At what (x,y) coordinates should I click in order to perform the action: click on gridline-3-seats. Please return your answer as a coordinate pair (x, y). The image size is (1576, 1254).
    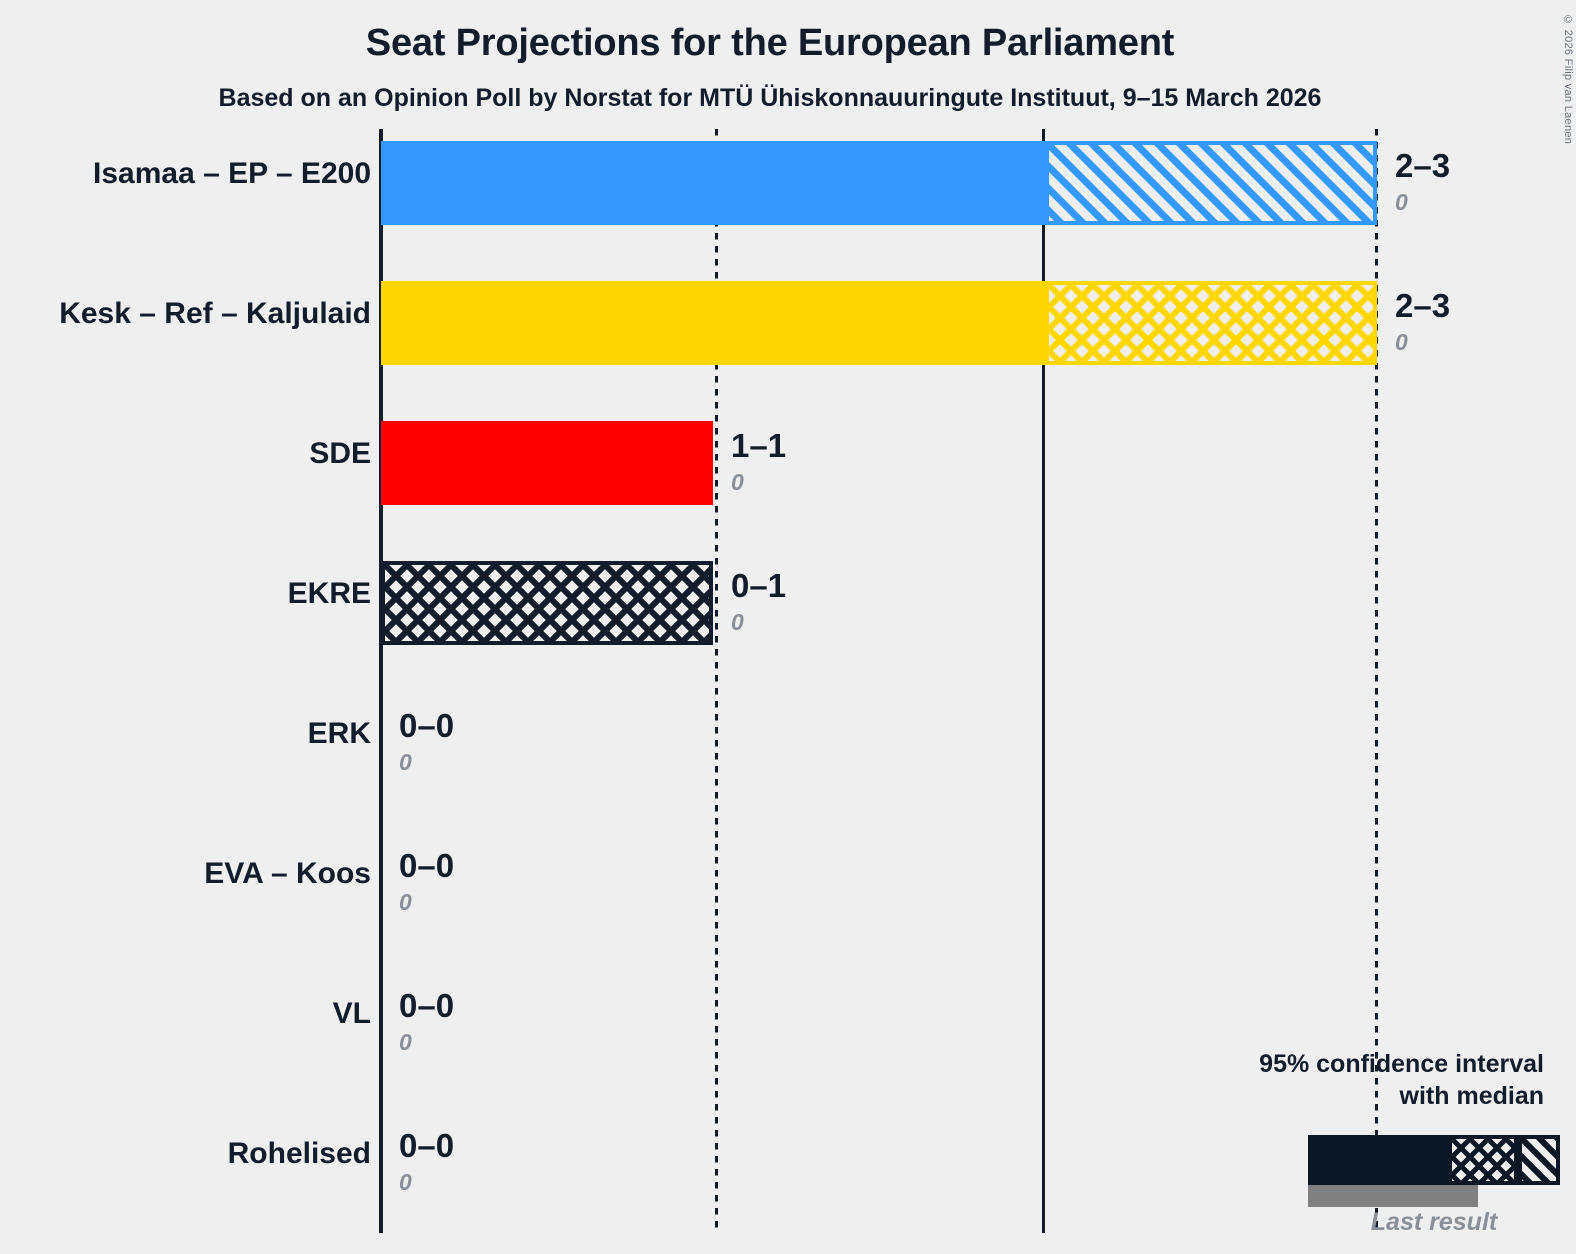
    Looking at the image, I should click on (1376, 681).